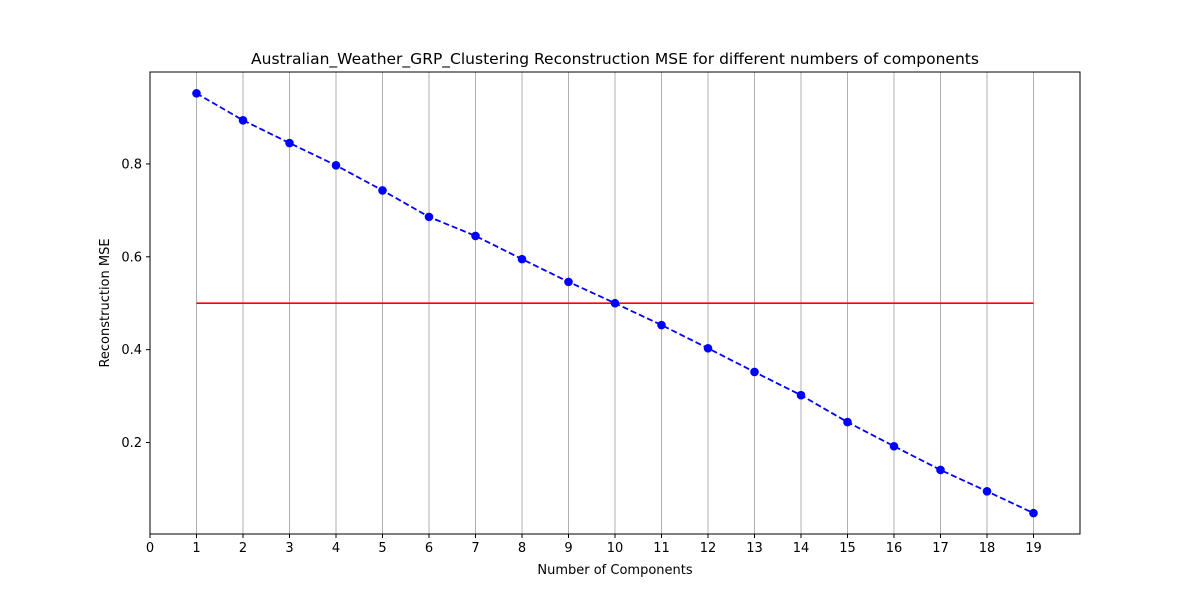 The image size is (1200, 600). I want to click on x-axis-label: Number of Components, so click(614, 570).